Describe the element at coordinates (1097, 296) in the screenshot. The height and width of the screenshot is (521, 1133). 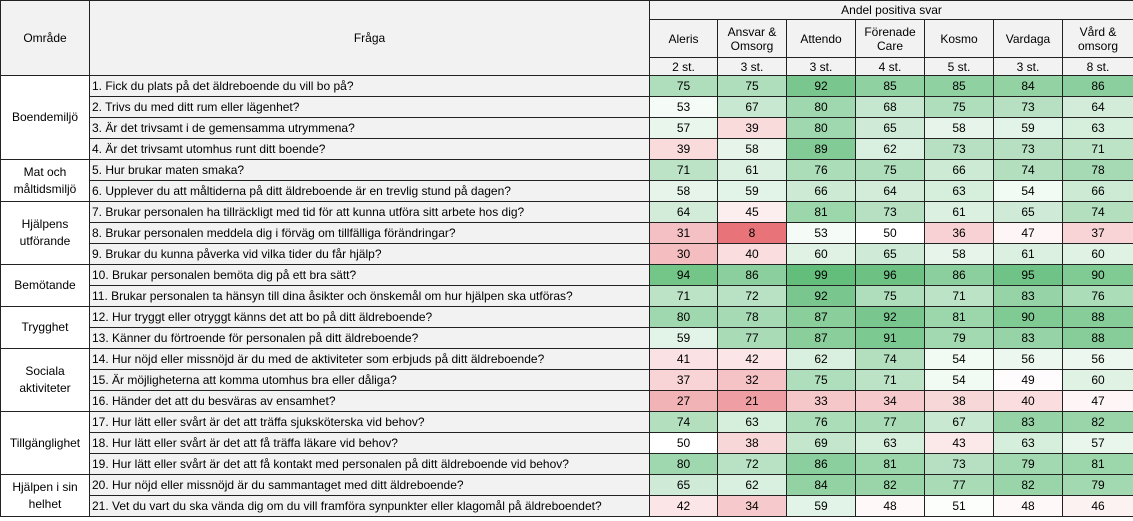
I see `value-cell: 76` at that location.